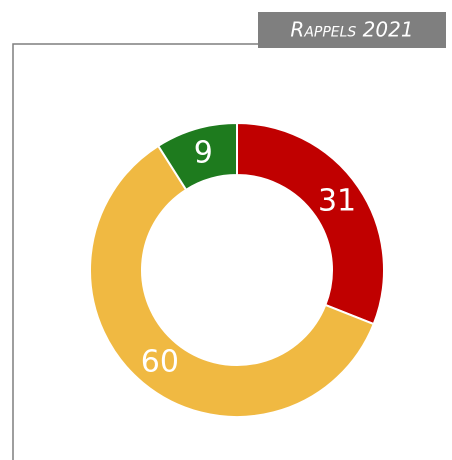  Describe the element at coordinates (337, 200) in the screenshot. I see `value-label: 31` at that location.